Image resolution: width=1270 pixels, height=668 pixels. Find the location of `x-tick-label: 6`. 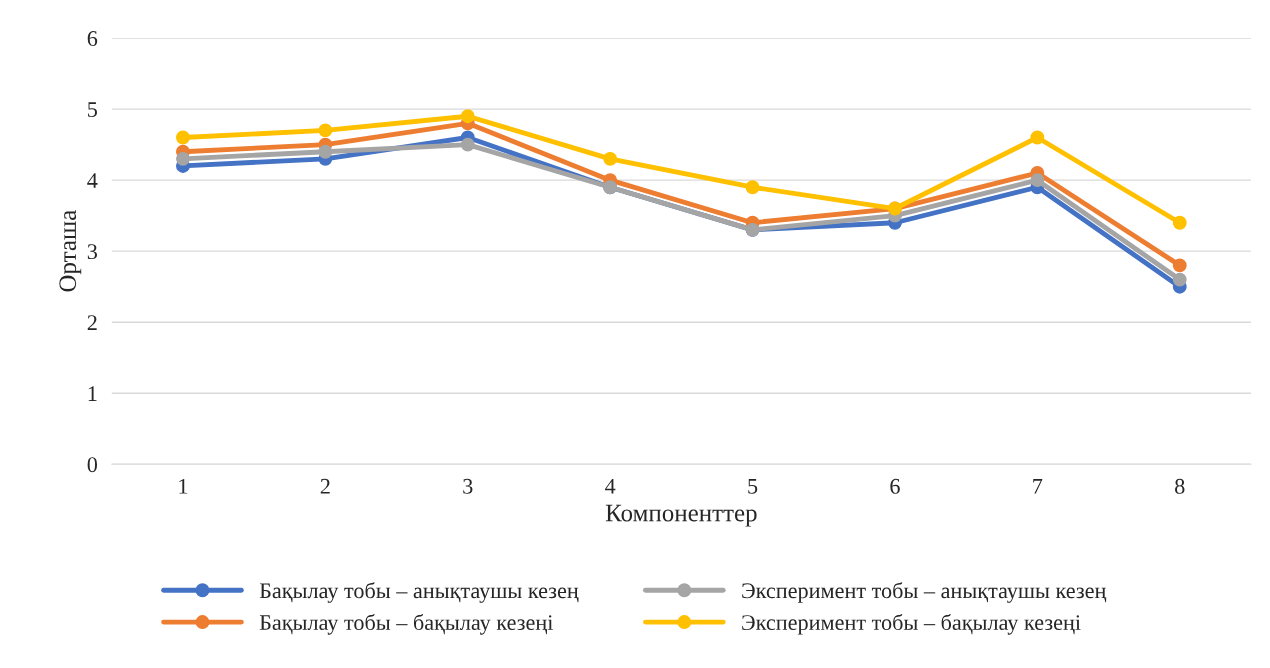

x-tick-label: 6 is located at coordinates (895, 486).